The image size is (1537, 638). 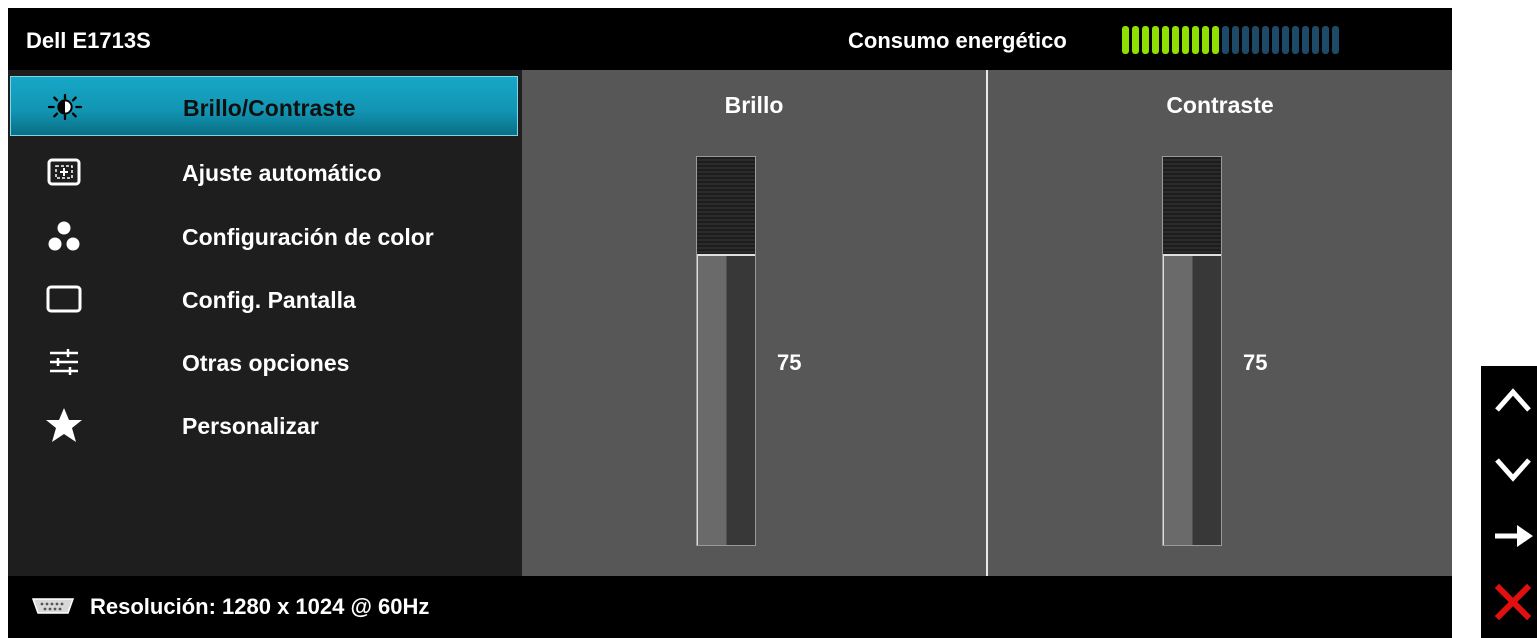 What do you see at coordinates (308, 237) in the screenshot?
I see `menu-item-label: Configuración de color` at bounding box center [308, 237].